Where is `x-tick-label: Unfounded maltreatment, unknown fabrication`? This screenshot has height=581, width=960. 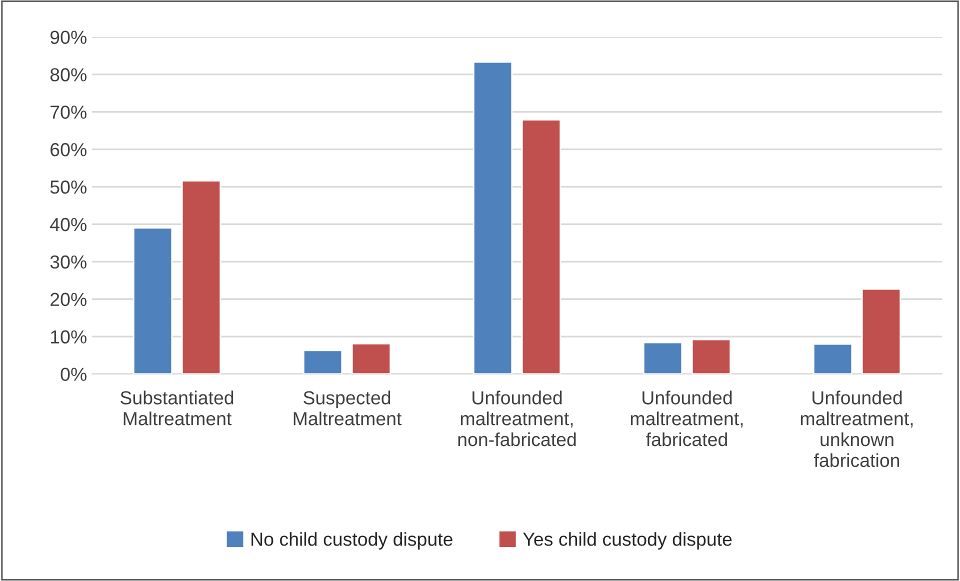 x-tick-label: Unfounded maltreatment, unknown fabrication is located at coordinates (856, 429).